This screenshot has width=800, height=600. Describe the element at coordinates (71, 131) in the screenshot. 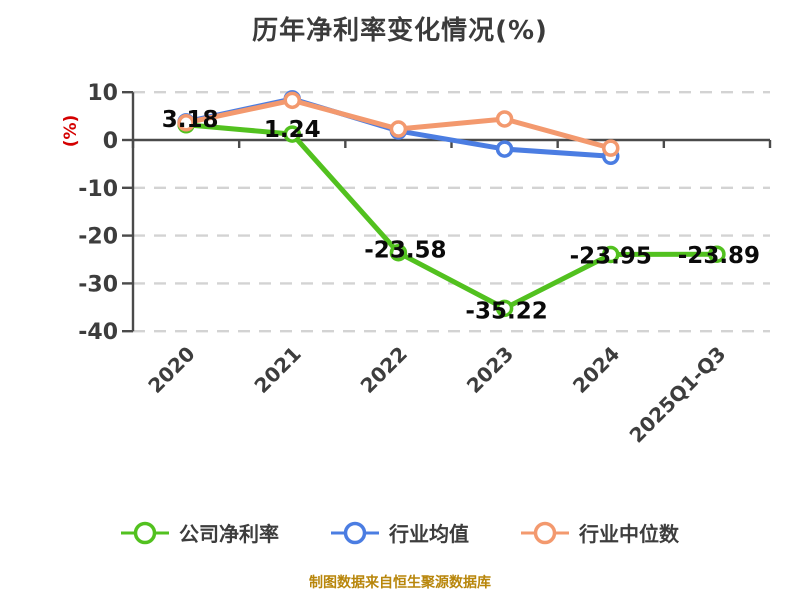

I see `y-axis-unit-label: (%)` at that location.